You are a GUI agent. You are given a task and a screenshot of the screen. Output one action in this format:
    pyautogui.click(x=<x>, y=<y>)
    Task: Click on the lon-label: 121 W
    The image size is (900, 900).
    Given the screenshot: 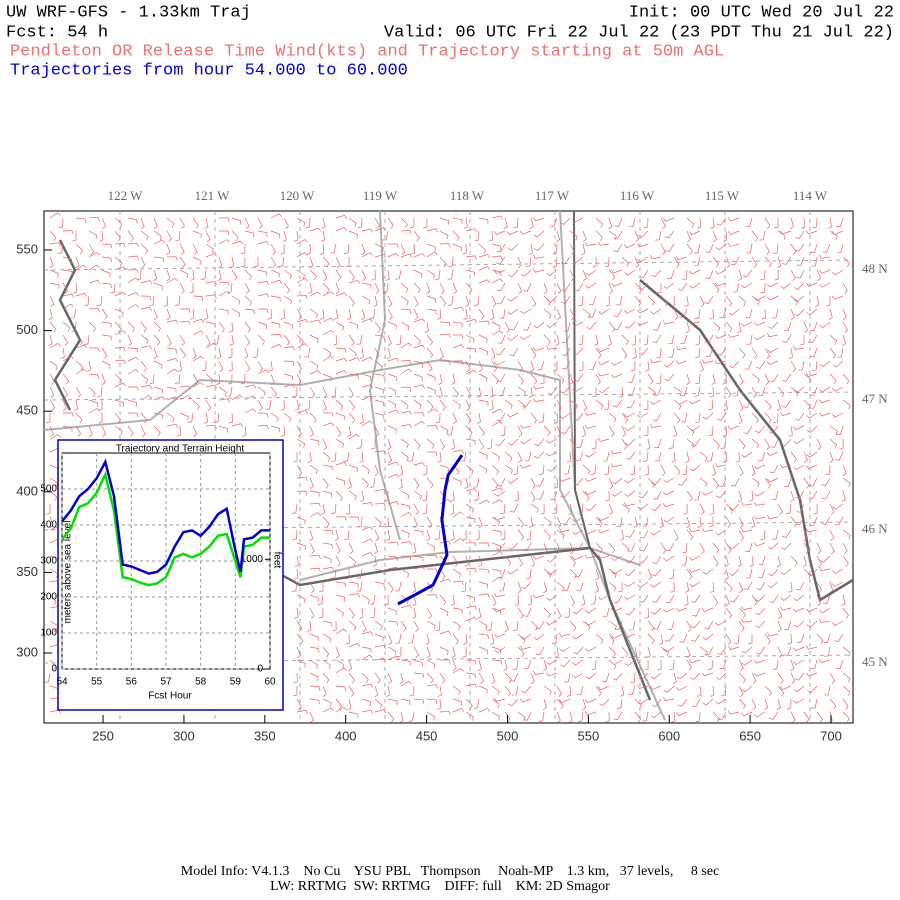 What is the action you would take?
    pyautogui.click(x=213, y=195)
    